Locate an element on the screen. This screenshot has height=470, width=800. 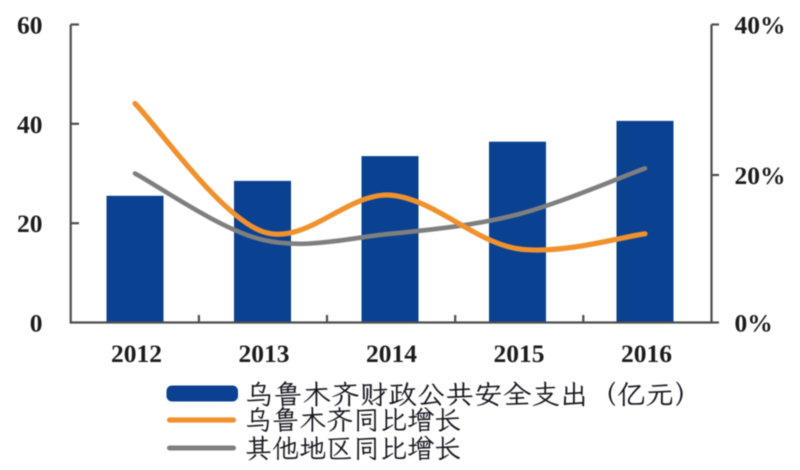
svg-text: 60 is located at coordinates (30, 25).